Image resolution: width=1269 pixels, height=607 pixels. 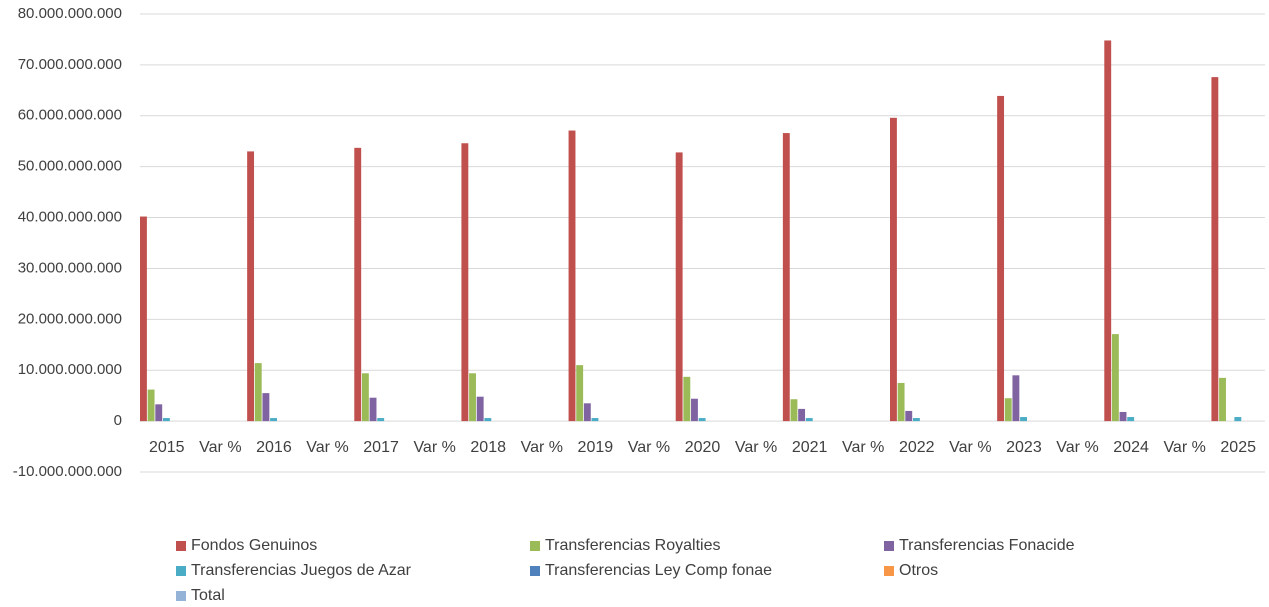 I want to click on legend-label: Otros, so click(x=918, y=570).